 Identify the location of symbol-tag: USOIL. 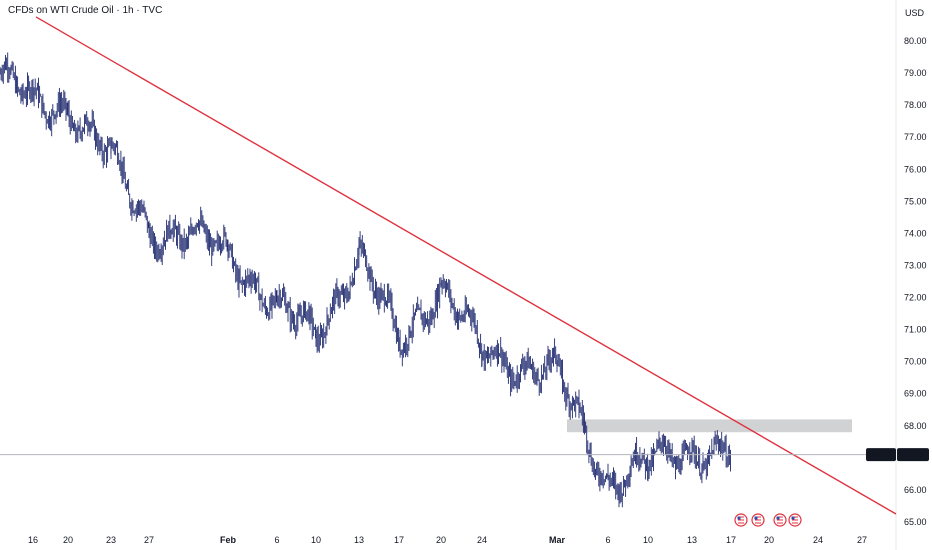
(881, 455).